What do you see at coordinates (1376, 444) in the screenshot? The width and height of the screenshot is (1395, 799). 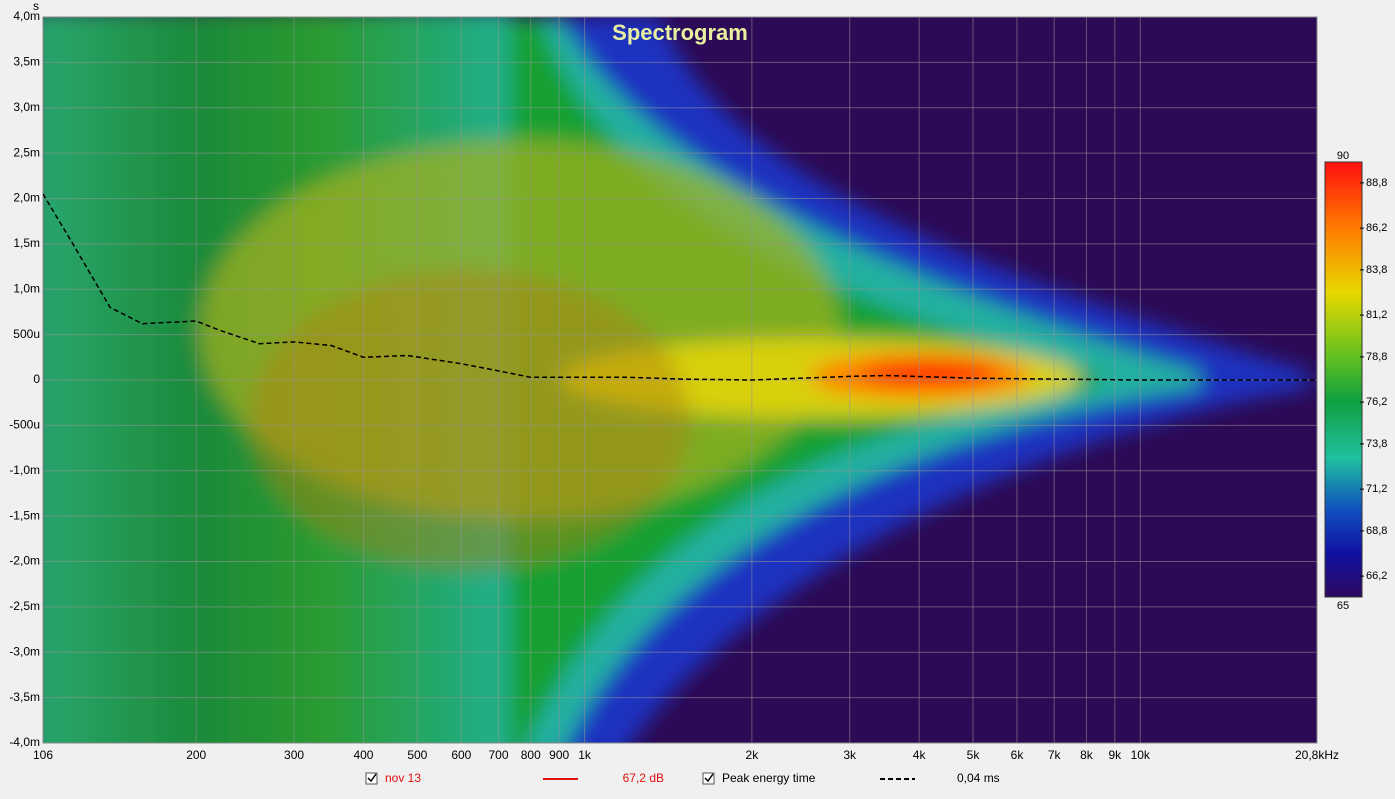 I see `colorbar-tick-label: 73,8` at bounding box center [1376, 444].